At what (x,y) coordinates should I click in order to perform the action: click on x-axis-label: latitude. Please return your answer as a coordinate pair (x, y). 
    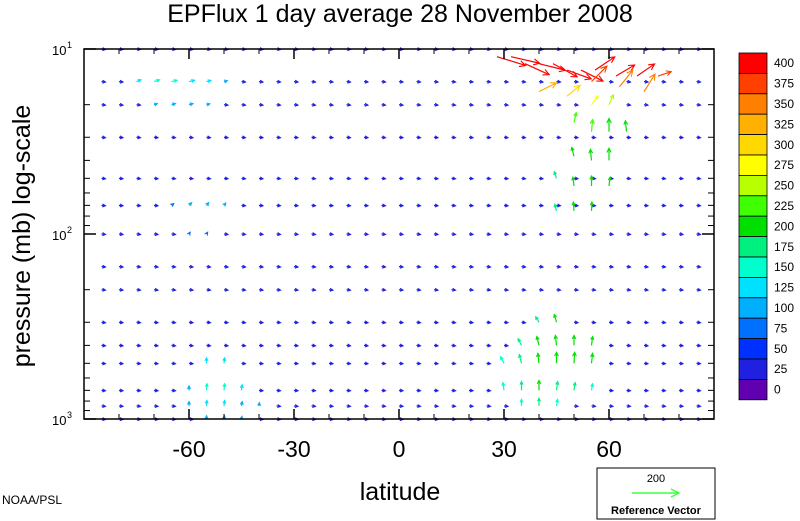
    Looking at the image, I should click on (400, 492).